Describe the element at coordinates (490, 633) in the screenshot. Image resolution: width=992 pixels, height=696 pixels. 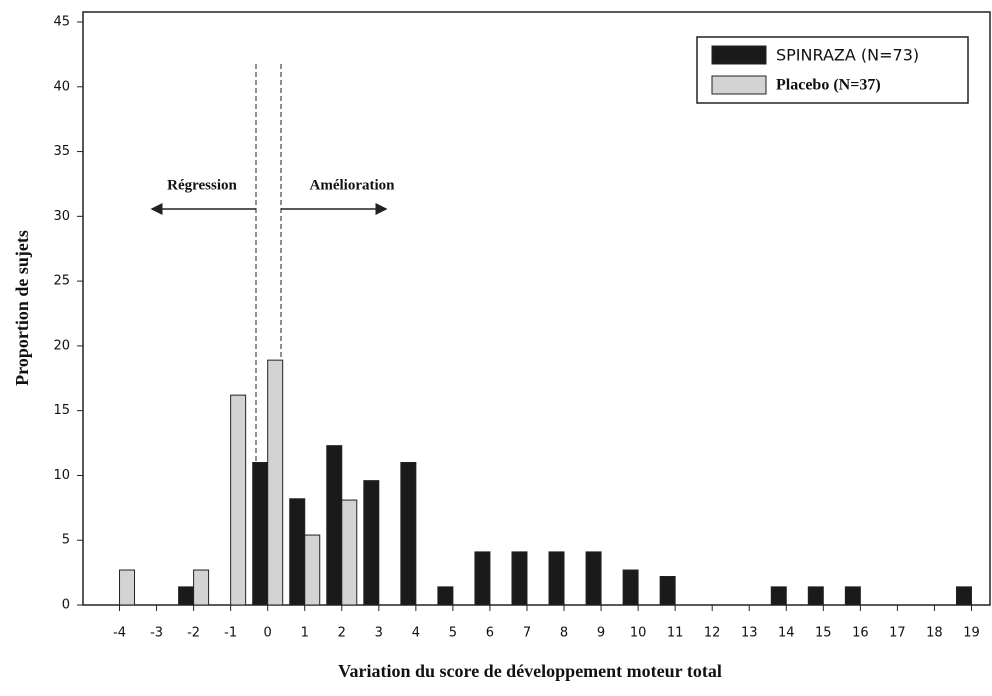
I see `x-tick-label: 6` at that location.